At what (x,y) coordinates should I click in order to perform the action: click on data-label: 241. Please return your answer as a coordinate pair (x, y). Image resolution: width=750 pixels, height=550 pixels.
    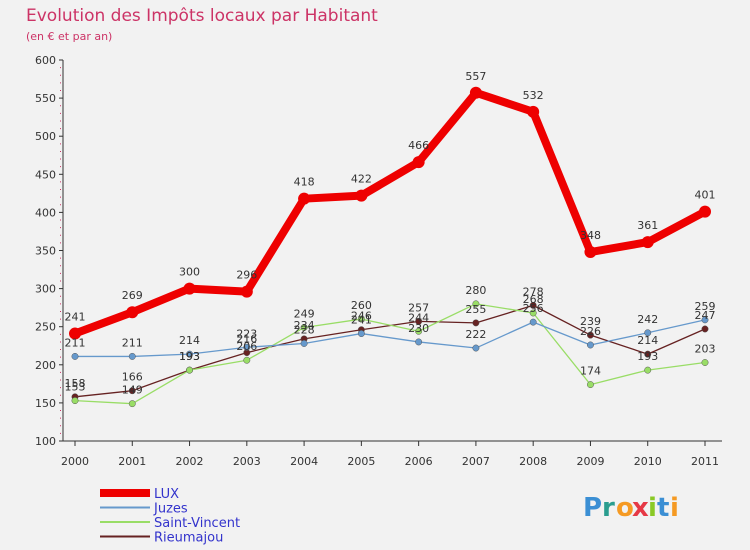
    Looking at the image, I should click on (361, 320).